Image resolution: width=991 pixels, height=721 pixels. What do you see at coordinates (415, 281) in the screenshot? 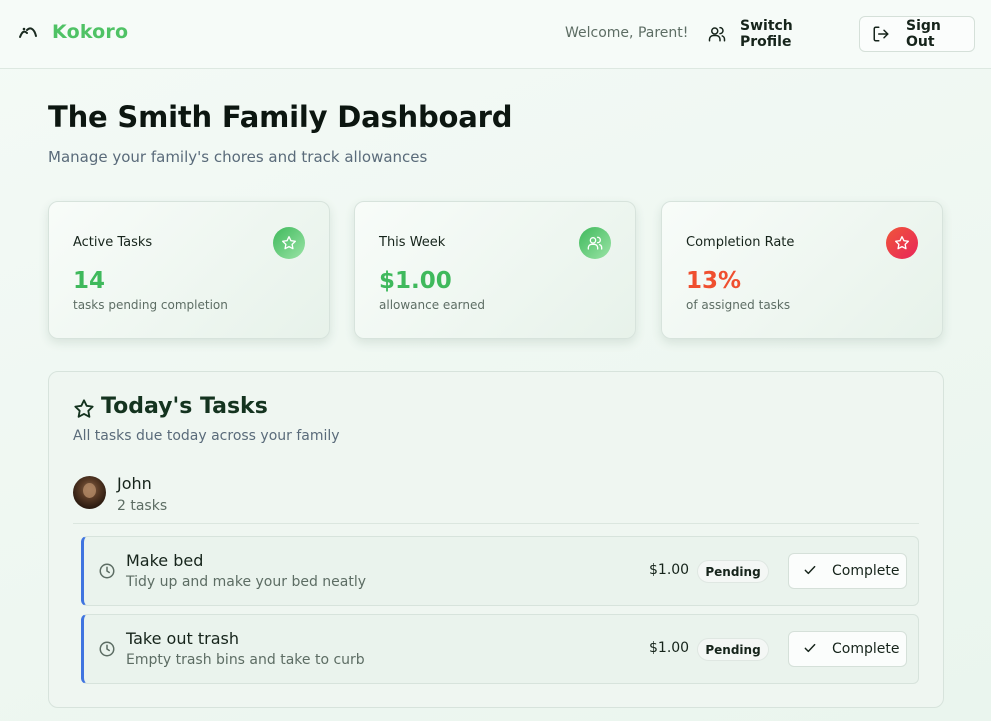
I see `stat-value: $1.00` at bounding box center [415, 281].